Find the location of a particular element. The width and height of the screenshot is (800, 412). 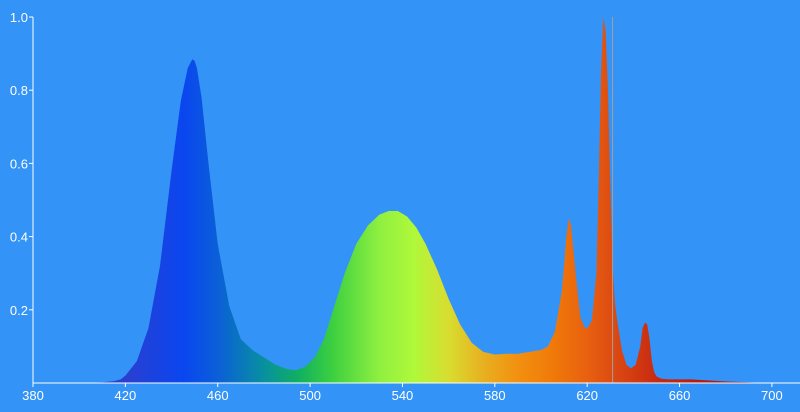

y-tick-label: 0.4 is located at coordinates (19, 237).